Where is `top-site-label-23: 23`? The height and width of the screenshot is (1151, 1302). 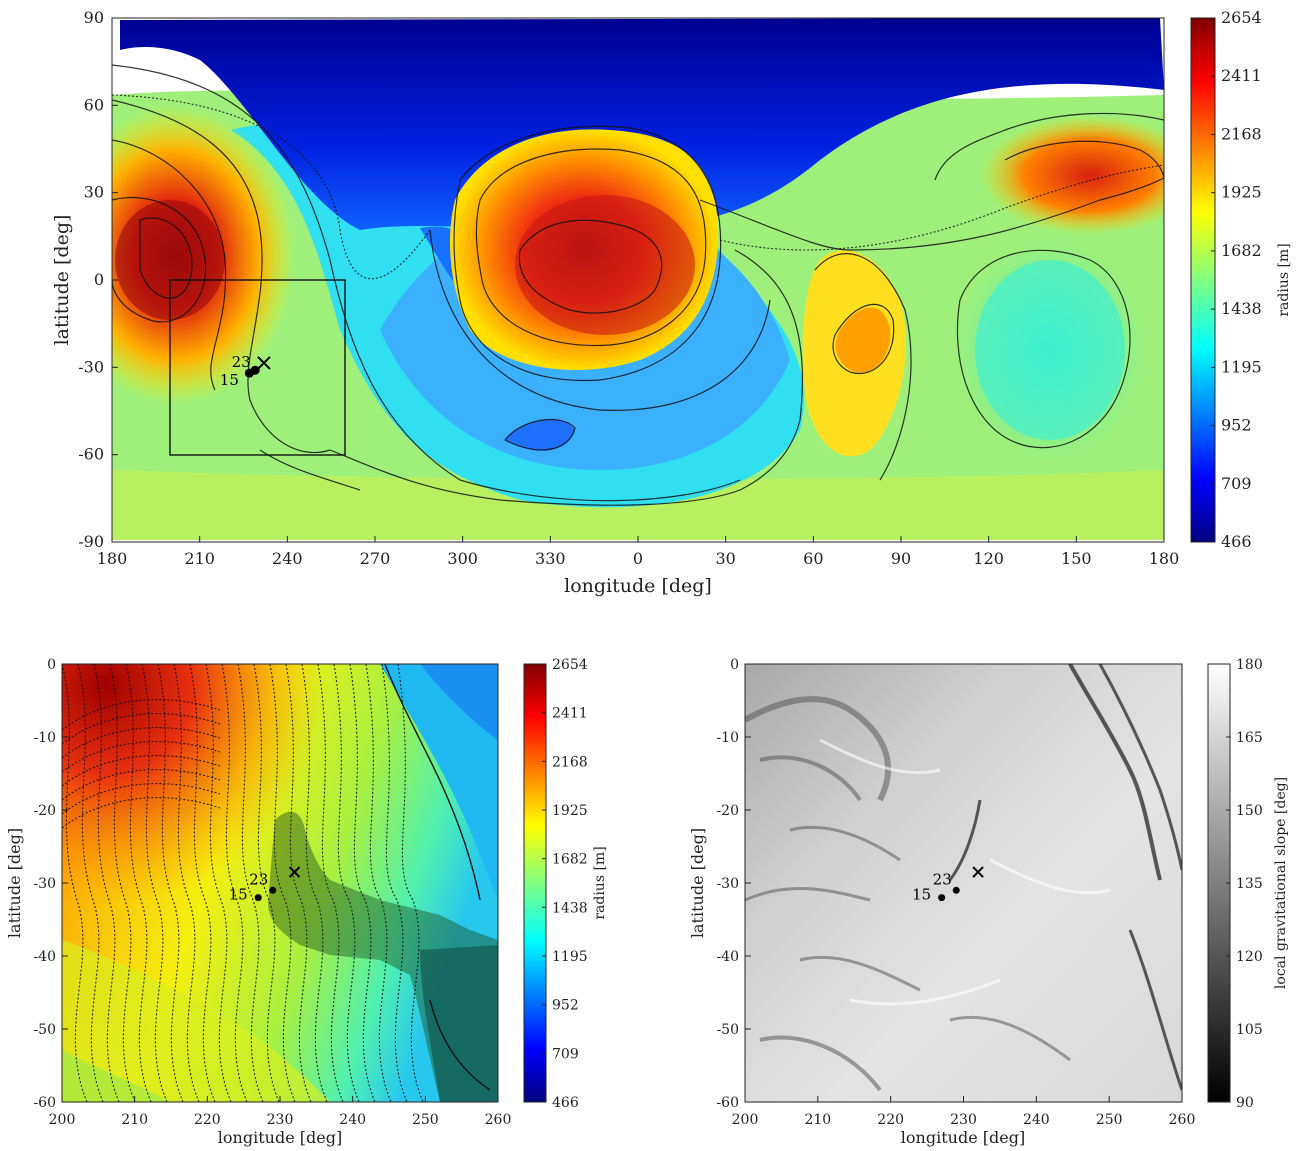 top-site-label-23: 23 is located at coordinates (241, 362).